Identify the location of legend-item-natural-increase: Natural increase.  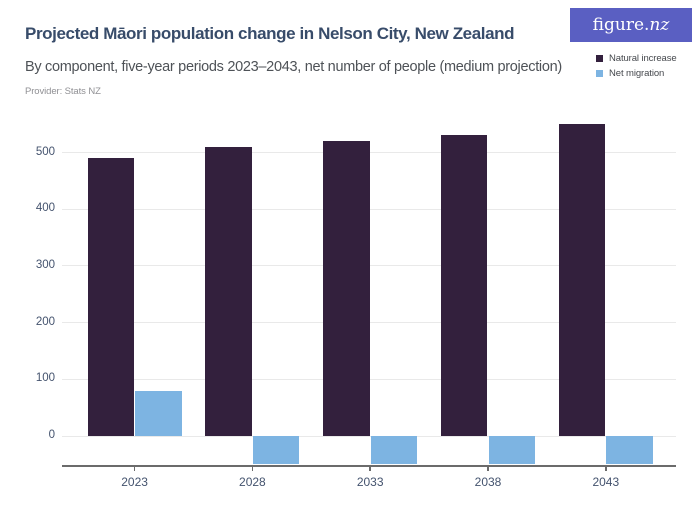
(648, 58).